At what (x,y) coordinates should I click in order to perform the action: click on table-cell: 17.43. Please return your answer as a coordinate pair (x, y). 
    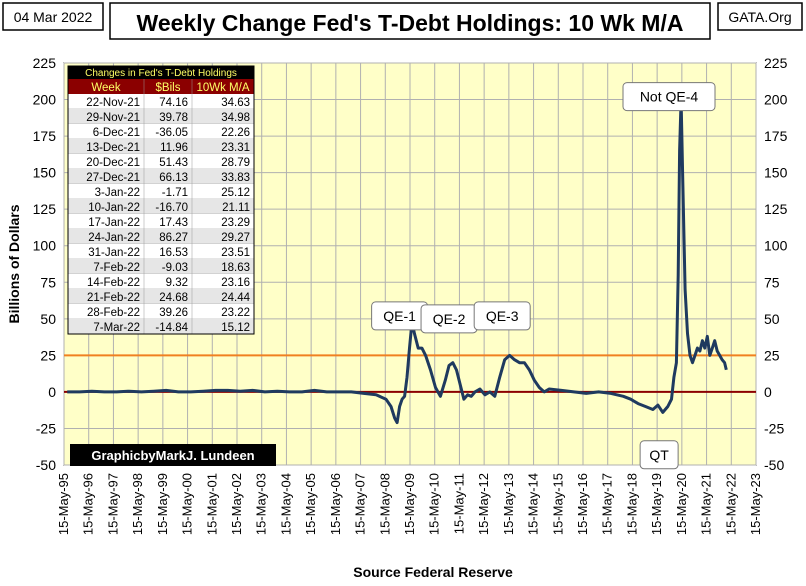
    Looking at the image, I should click on (173, 223).